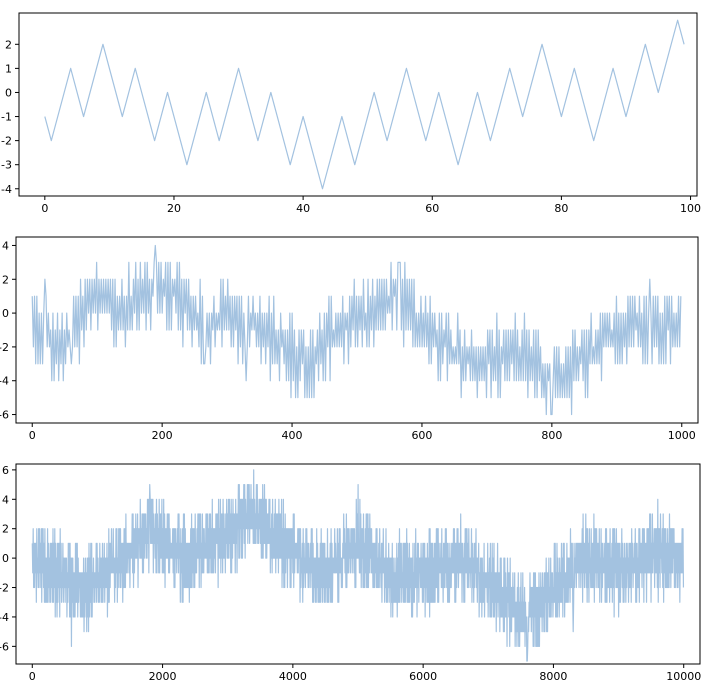  I want to click on x-tick-label: 2000, so click(163, 676).